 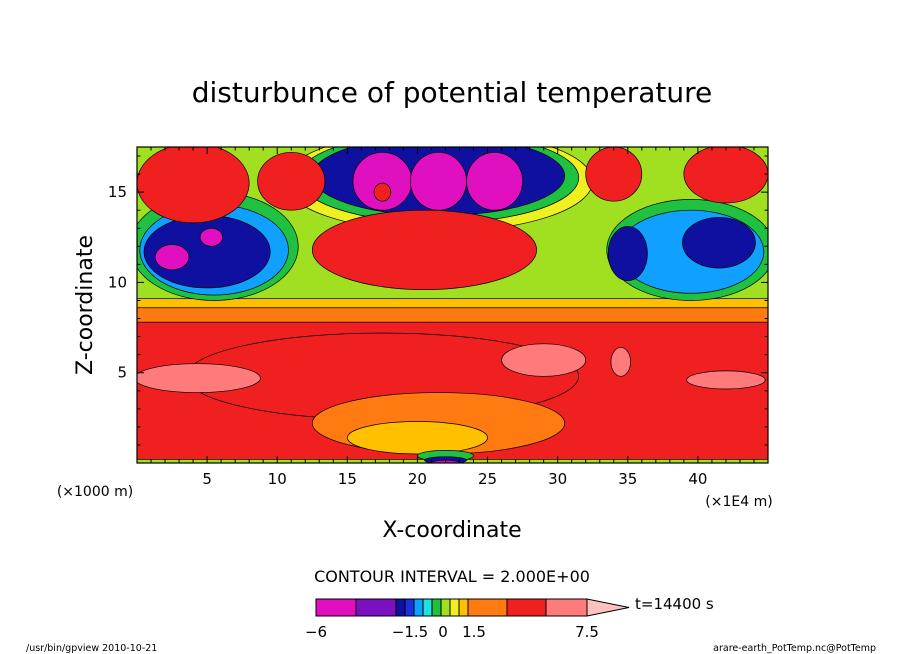 What do you see at coordinates (95, 492) in the screenshot?
I see `y-unit-label: (×1000 m)` at bounding box center [95, 492].